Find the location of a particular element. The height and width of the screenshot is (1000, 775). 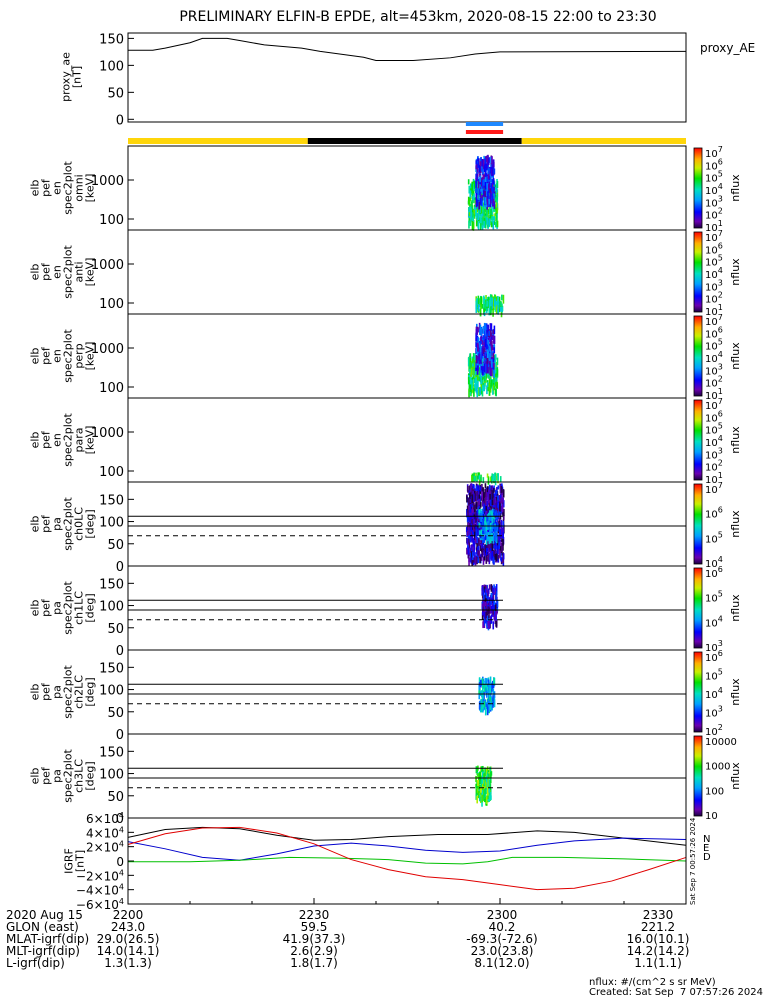

spectrogram-tick-label: 100 is located at coordinates (111, 691).